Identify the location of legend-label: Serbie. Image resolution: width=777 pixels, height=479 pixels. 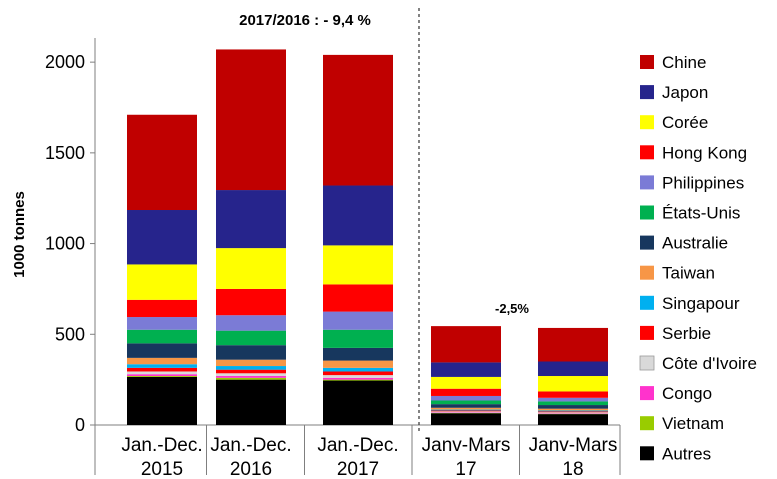
(686, 333).